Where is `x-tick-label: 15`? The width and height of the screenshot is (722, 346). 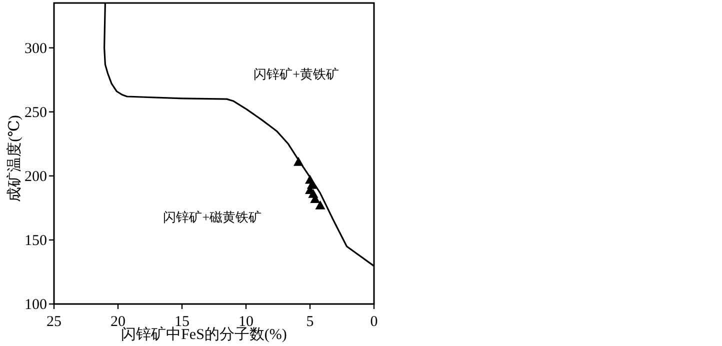 x-tick-label: 15 is located at coordinates (182, 322).